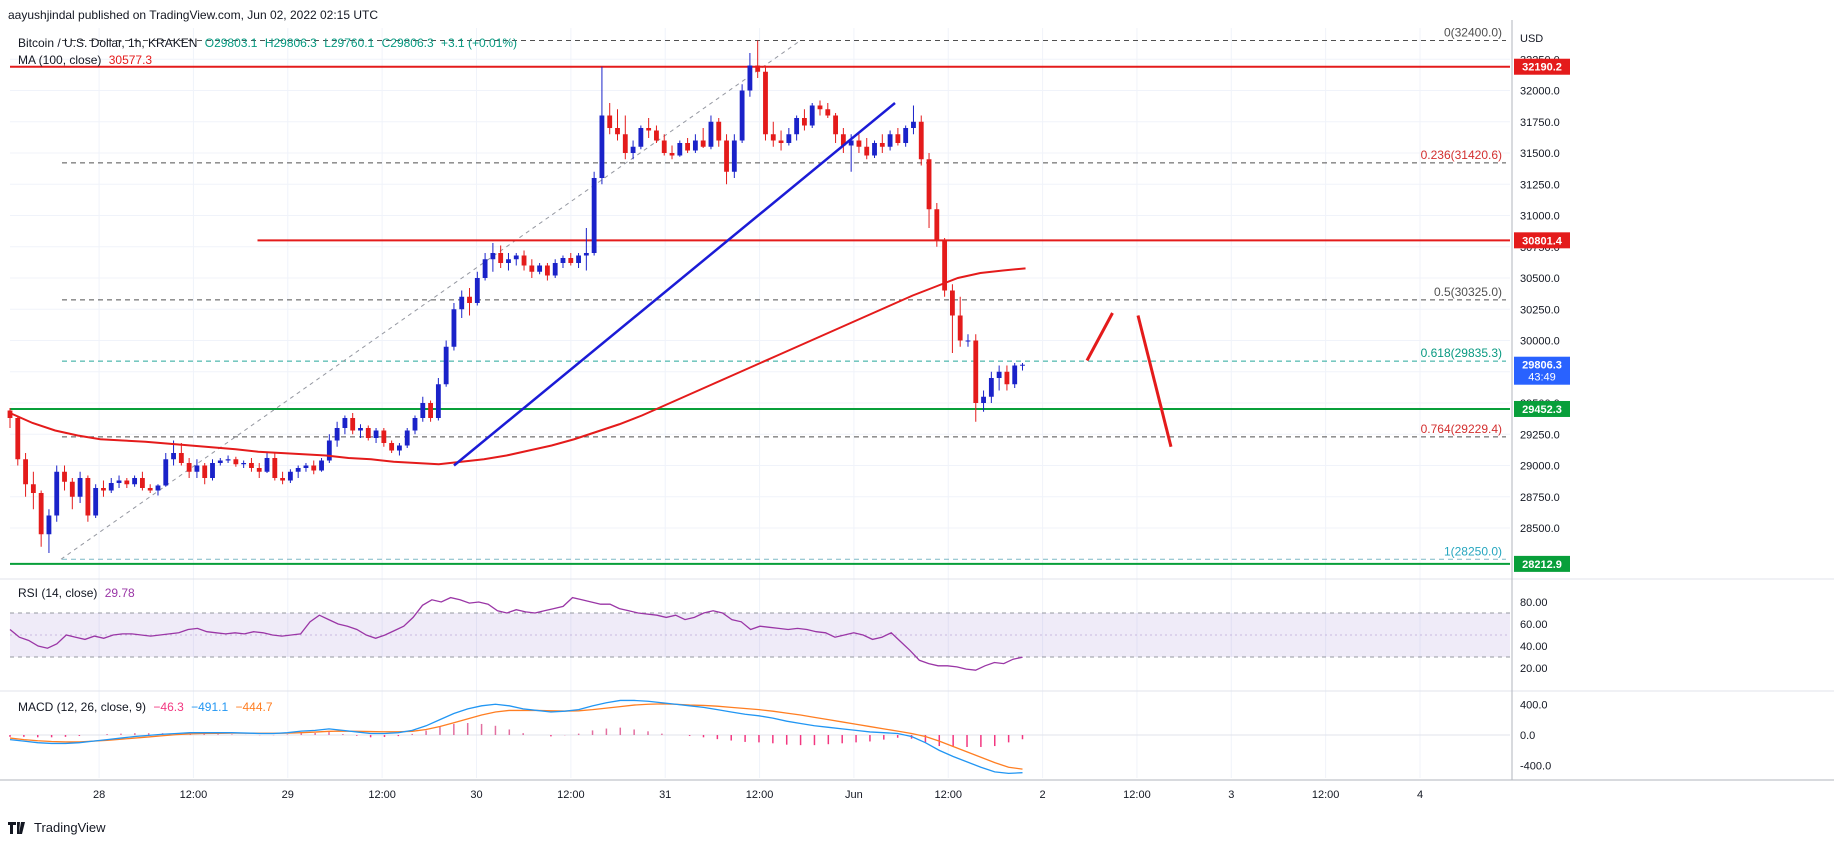  I want to click on time-tick-label: 2, so click(1043, 795).